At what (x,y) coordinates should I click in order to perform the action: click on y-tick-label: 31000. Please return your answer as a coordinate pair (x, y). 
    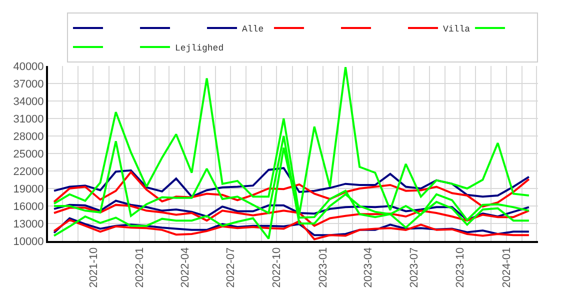
    Looking at the image, I should click on (28, 119).